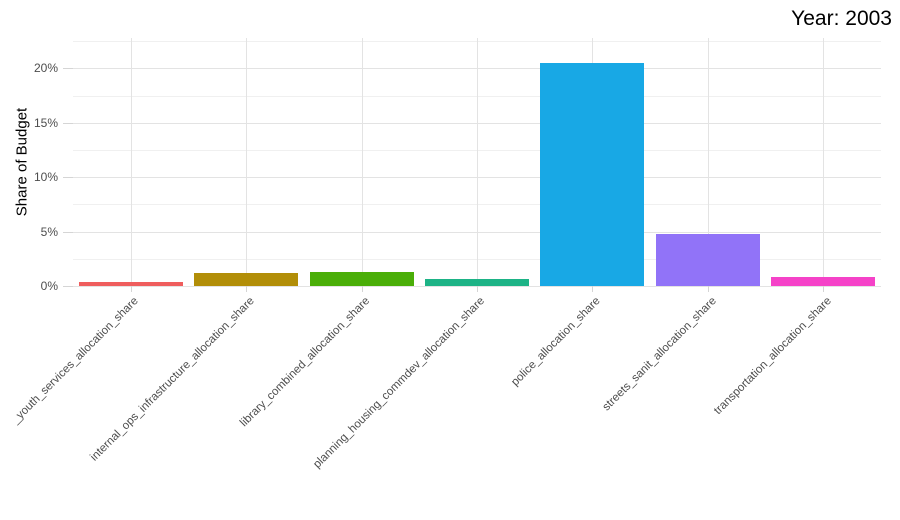 This screenshot has height=520, width=900. What do you see at coordinates (772, 356) in the screenshot?
I see `x-axis-label: transportation_allocation_share` at bounding box center [772, 356].